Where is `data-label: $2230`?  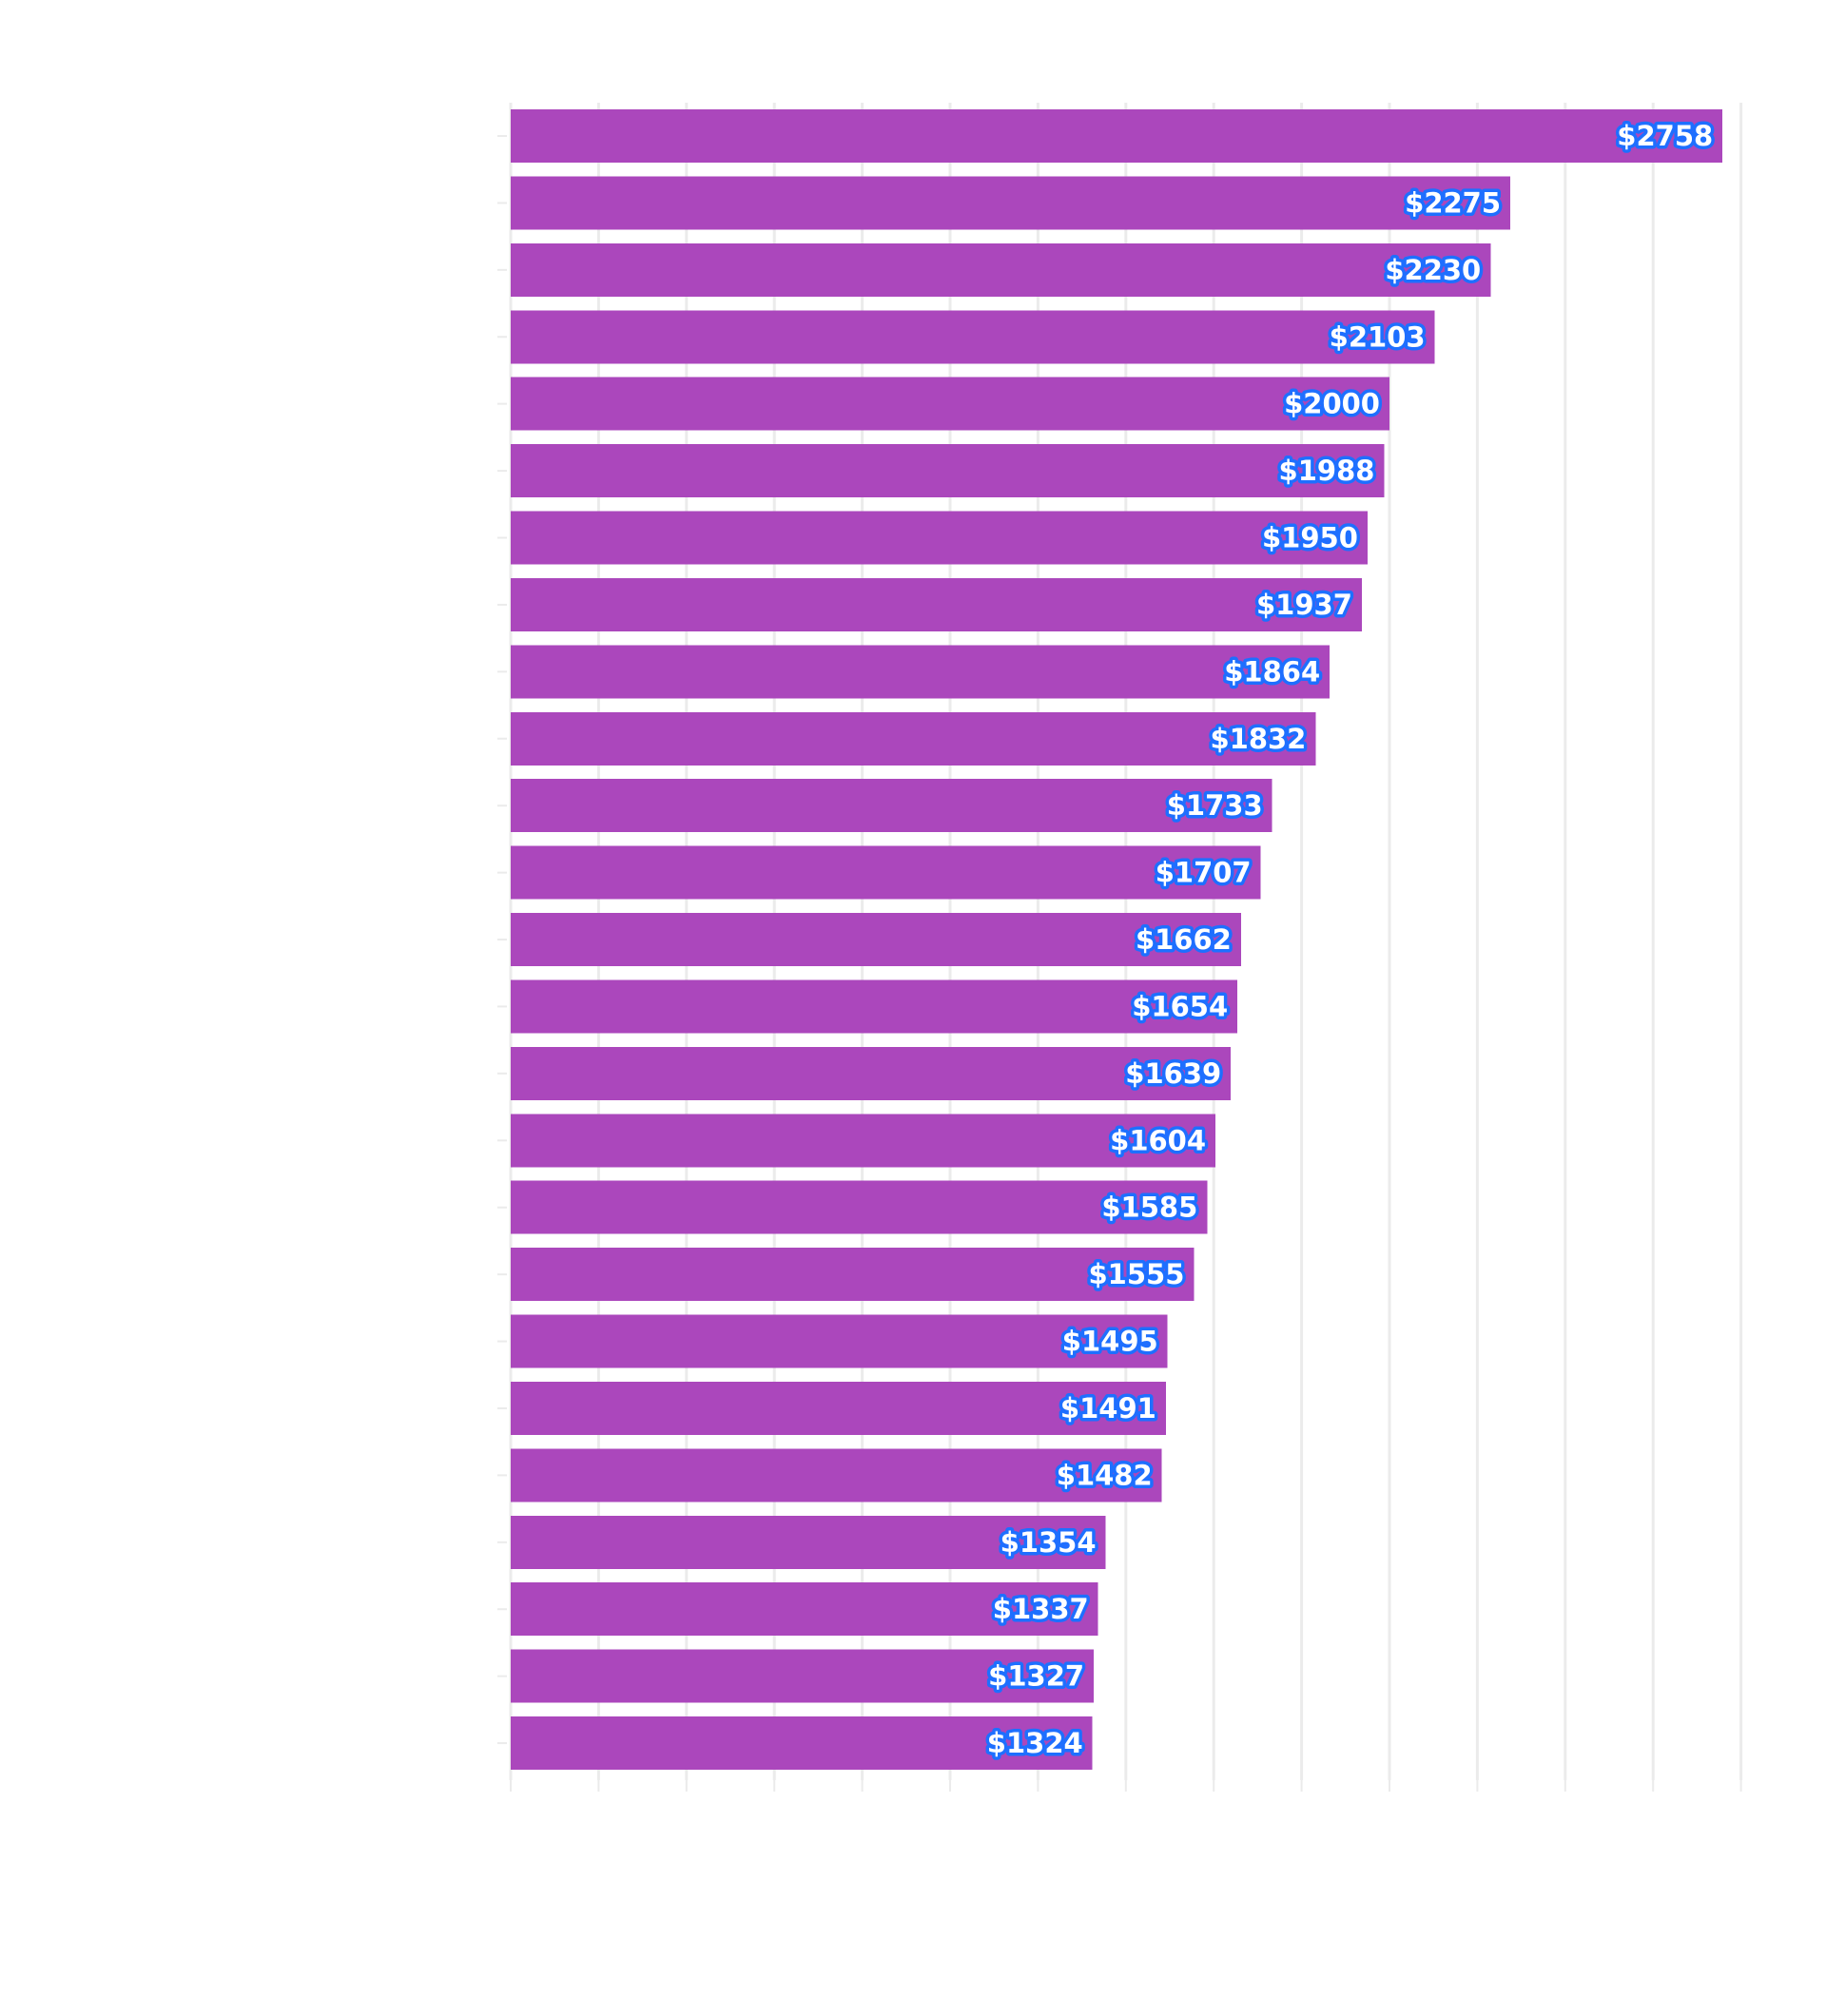
data-label: $2230 is located at coordinates (1433, 270).